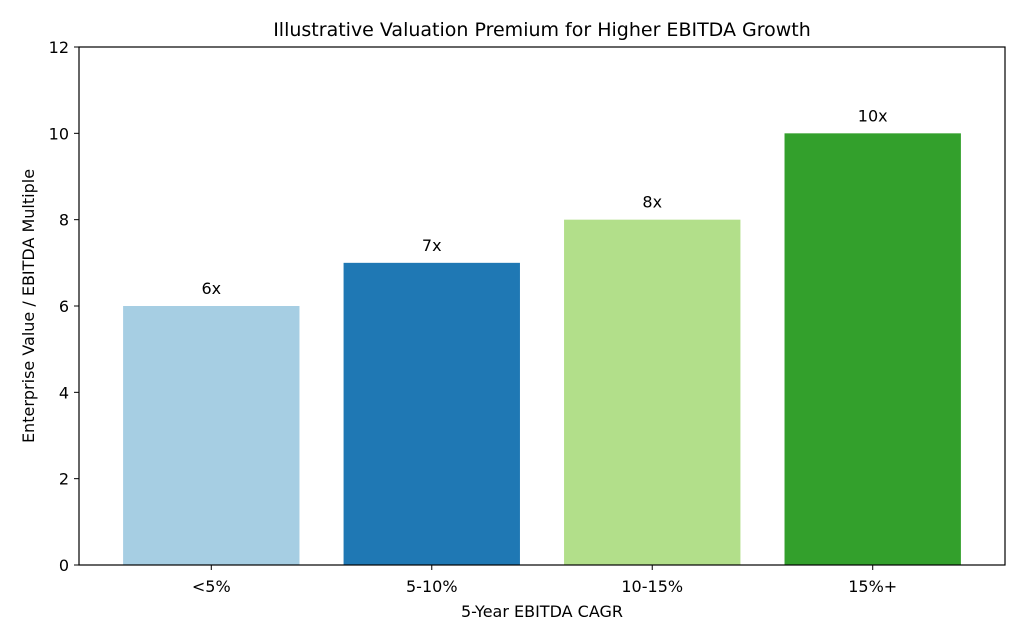 Image resolution: width=1024 pixels, height=644 pixels. What do you see at coordinates (873, 115) in the screenshot?
I see `data-label: 10x` at bounding box center [873, 115].